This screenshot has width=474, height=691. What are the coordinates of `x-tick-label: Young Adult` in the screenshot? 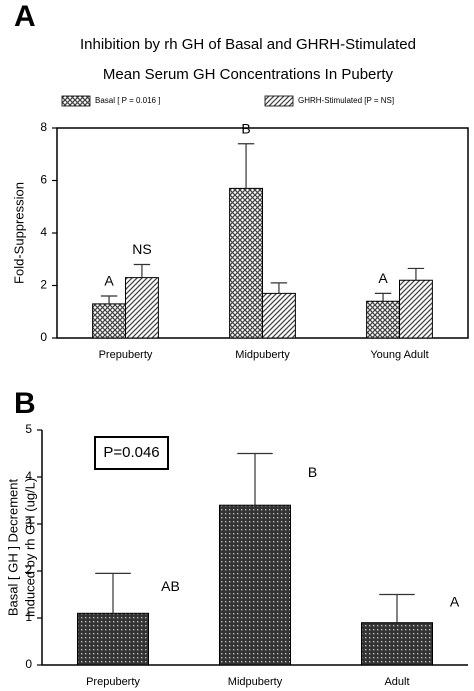 It's located at (399, 355).